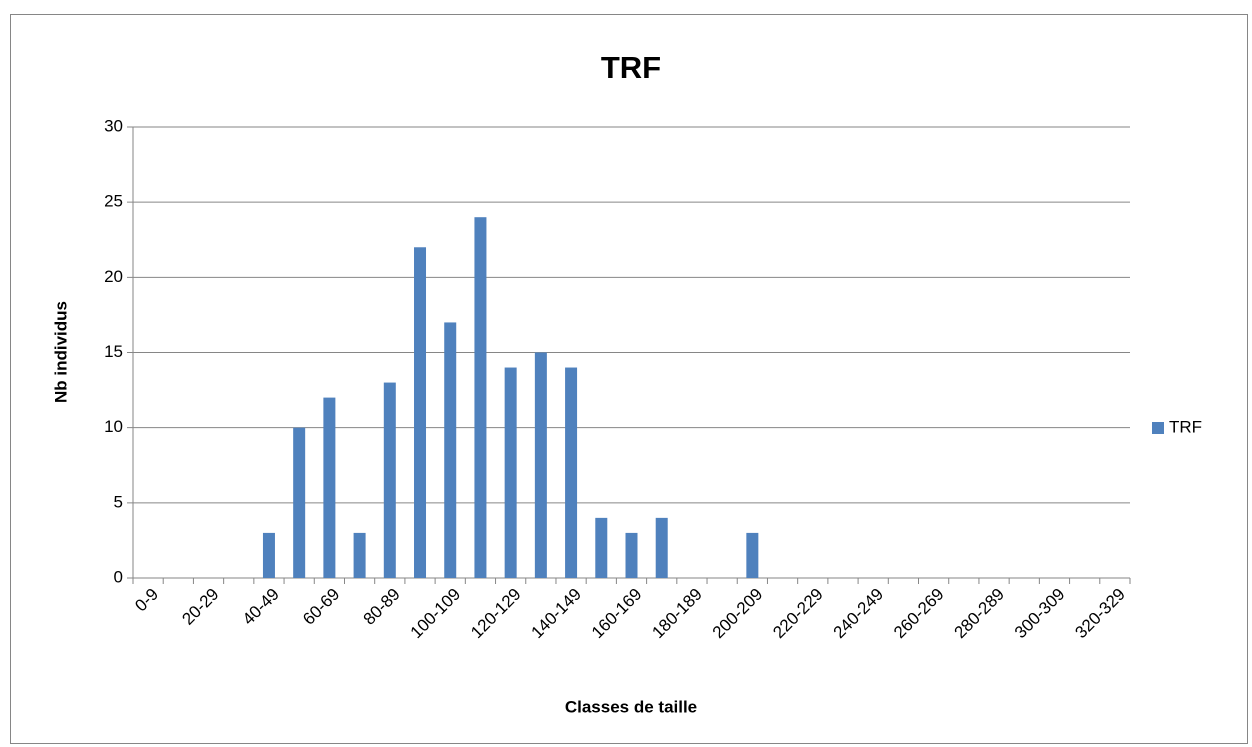 The width and height of the screenshot is (1252, 747). I want to click on y-tick-label: 20, so click(113, 276).